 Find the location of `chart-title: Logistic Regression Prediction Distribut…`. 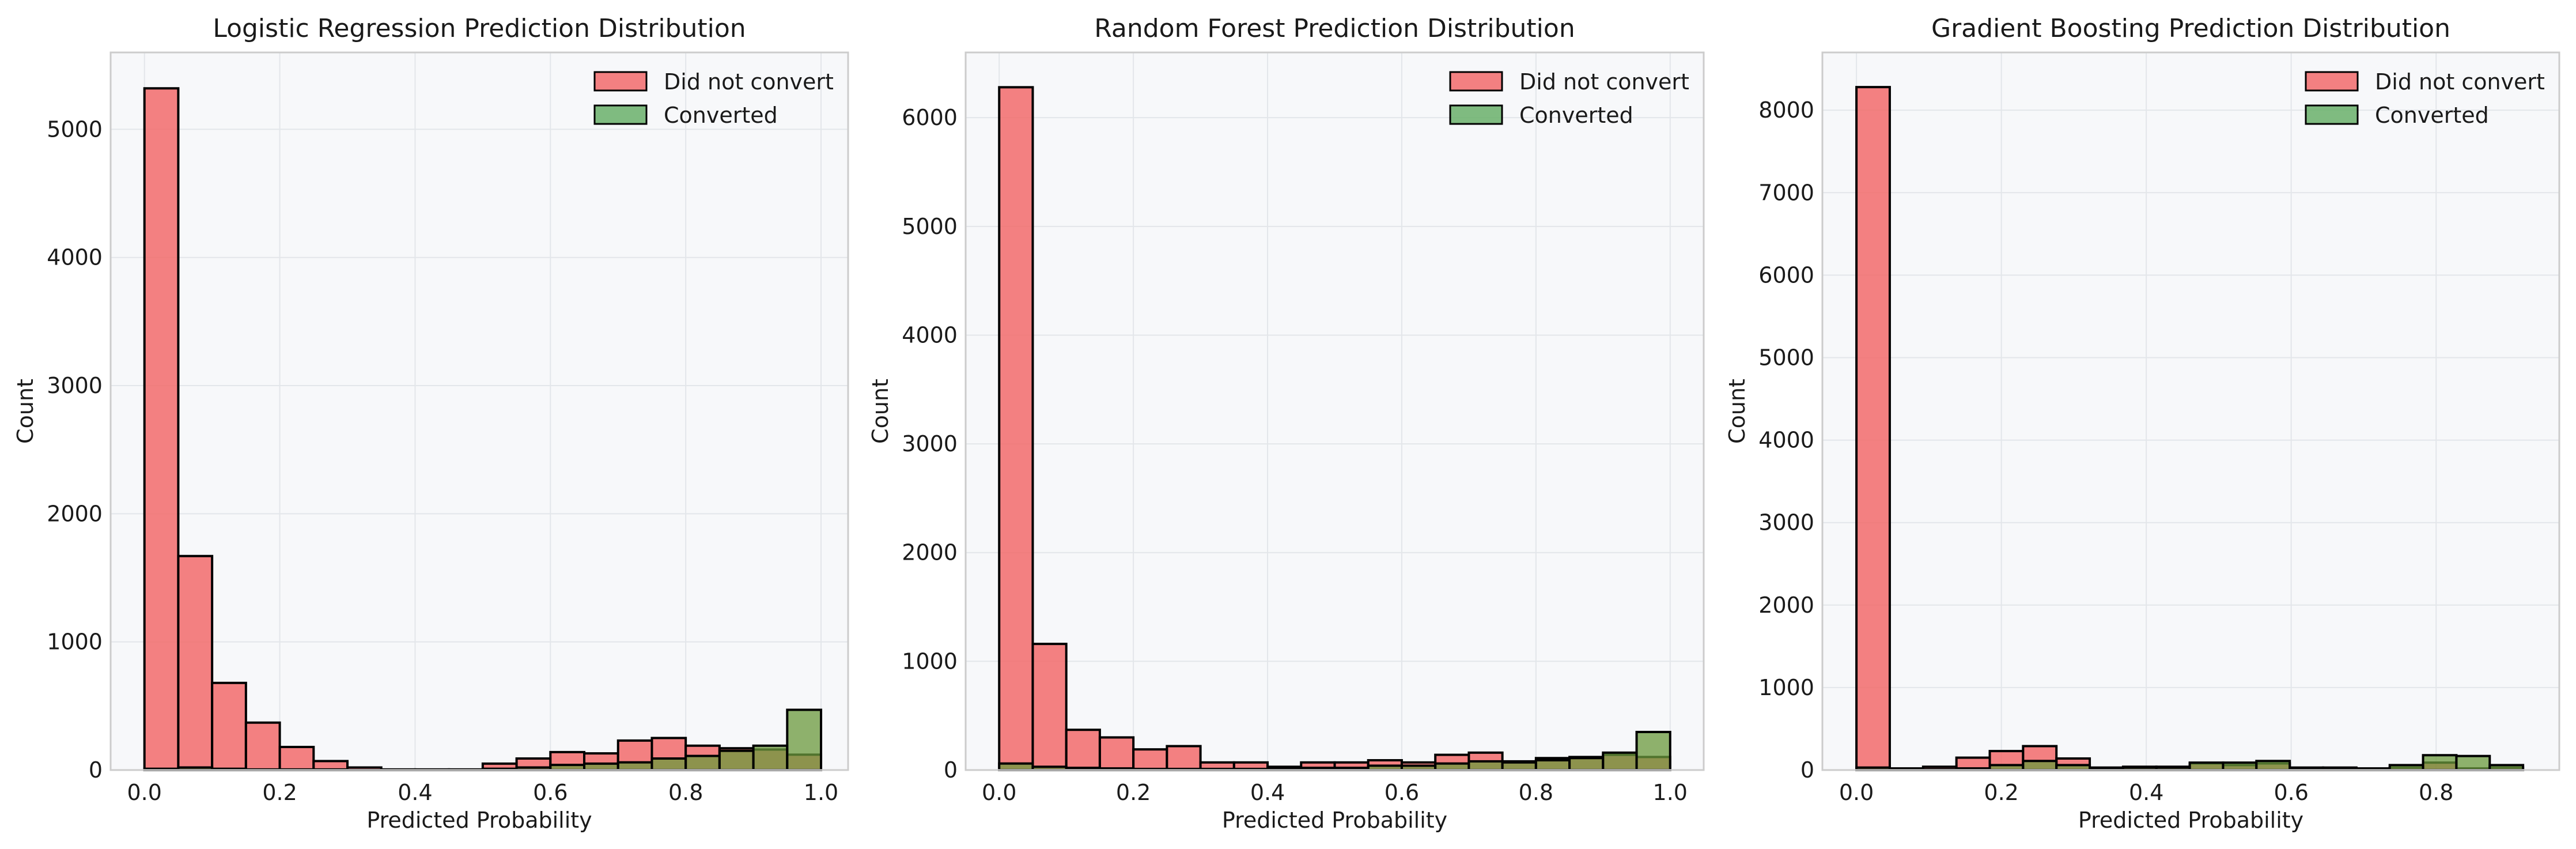

chart-title: Logistic Regression Prediction Distribut… is located at coordinates (479, 29).